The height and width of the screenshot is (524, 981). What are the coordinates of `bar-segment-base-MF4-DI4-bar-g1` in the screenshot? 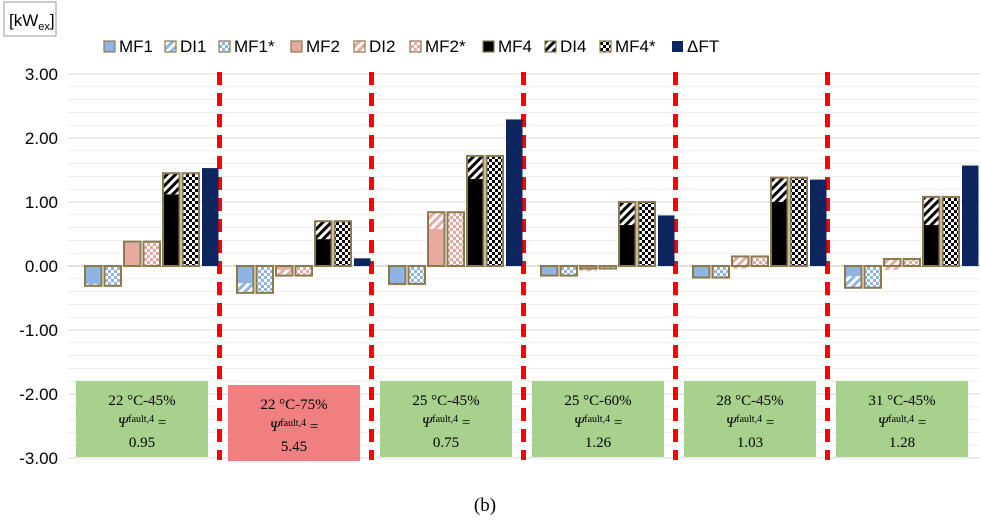 It's located at (171, 230).